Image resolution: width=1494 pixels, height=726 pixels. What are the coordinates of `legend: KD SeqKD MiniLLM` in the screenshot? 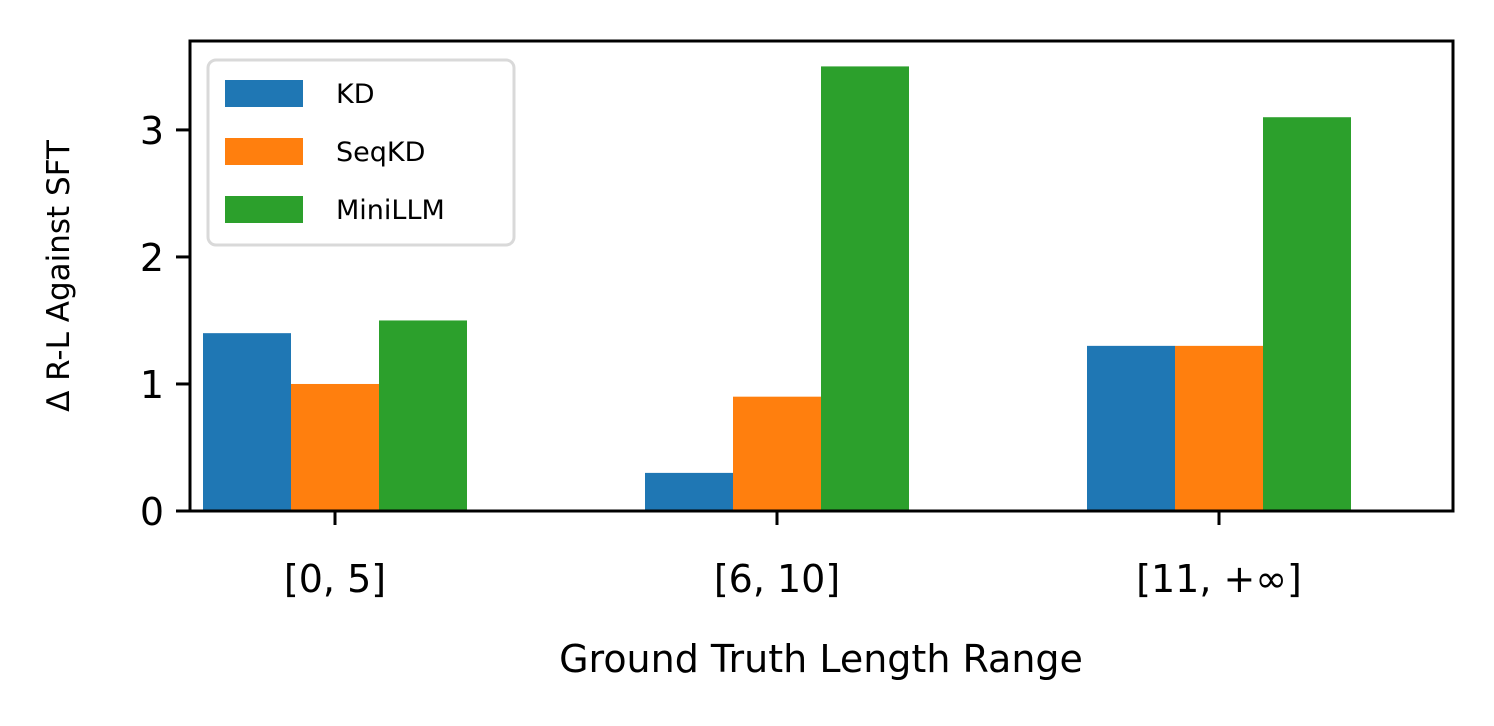 It's located at (361, 152).